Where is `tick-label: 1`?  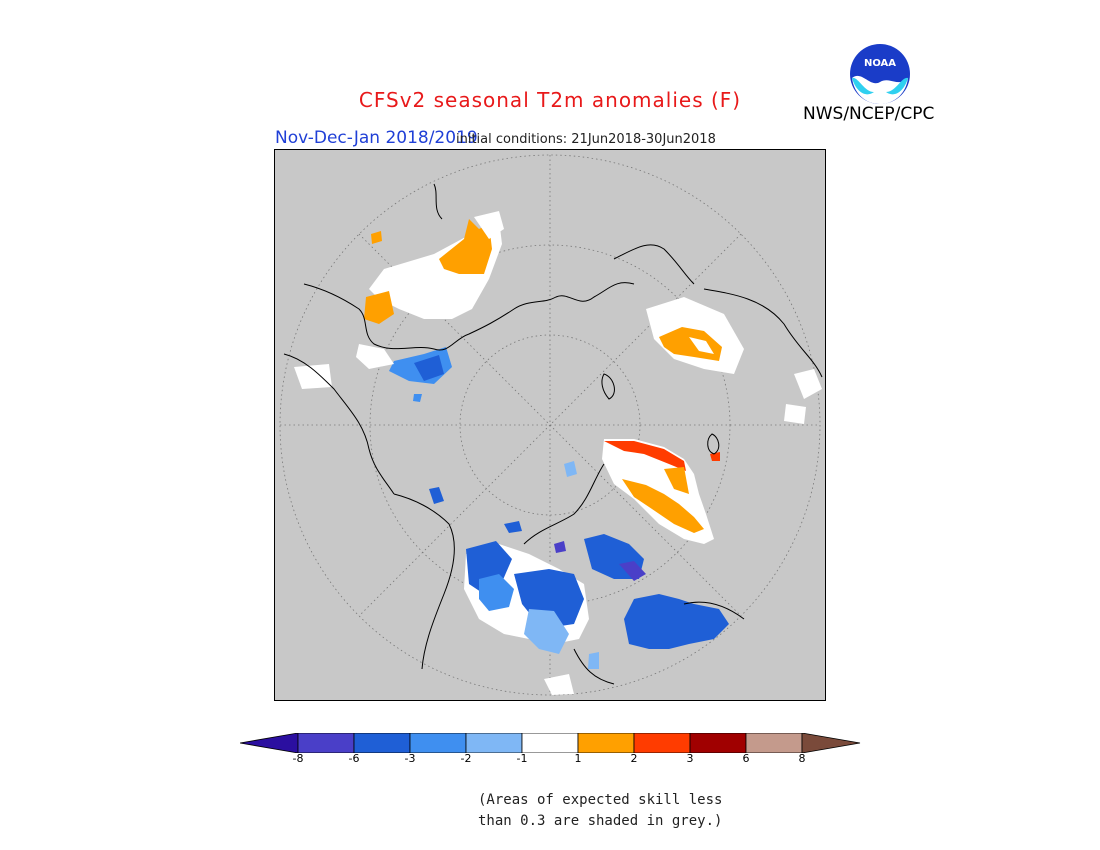 tick-label: 1 is located at coordinates (578, 758).